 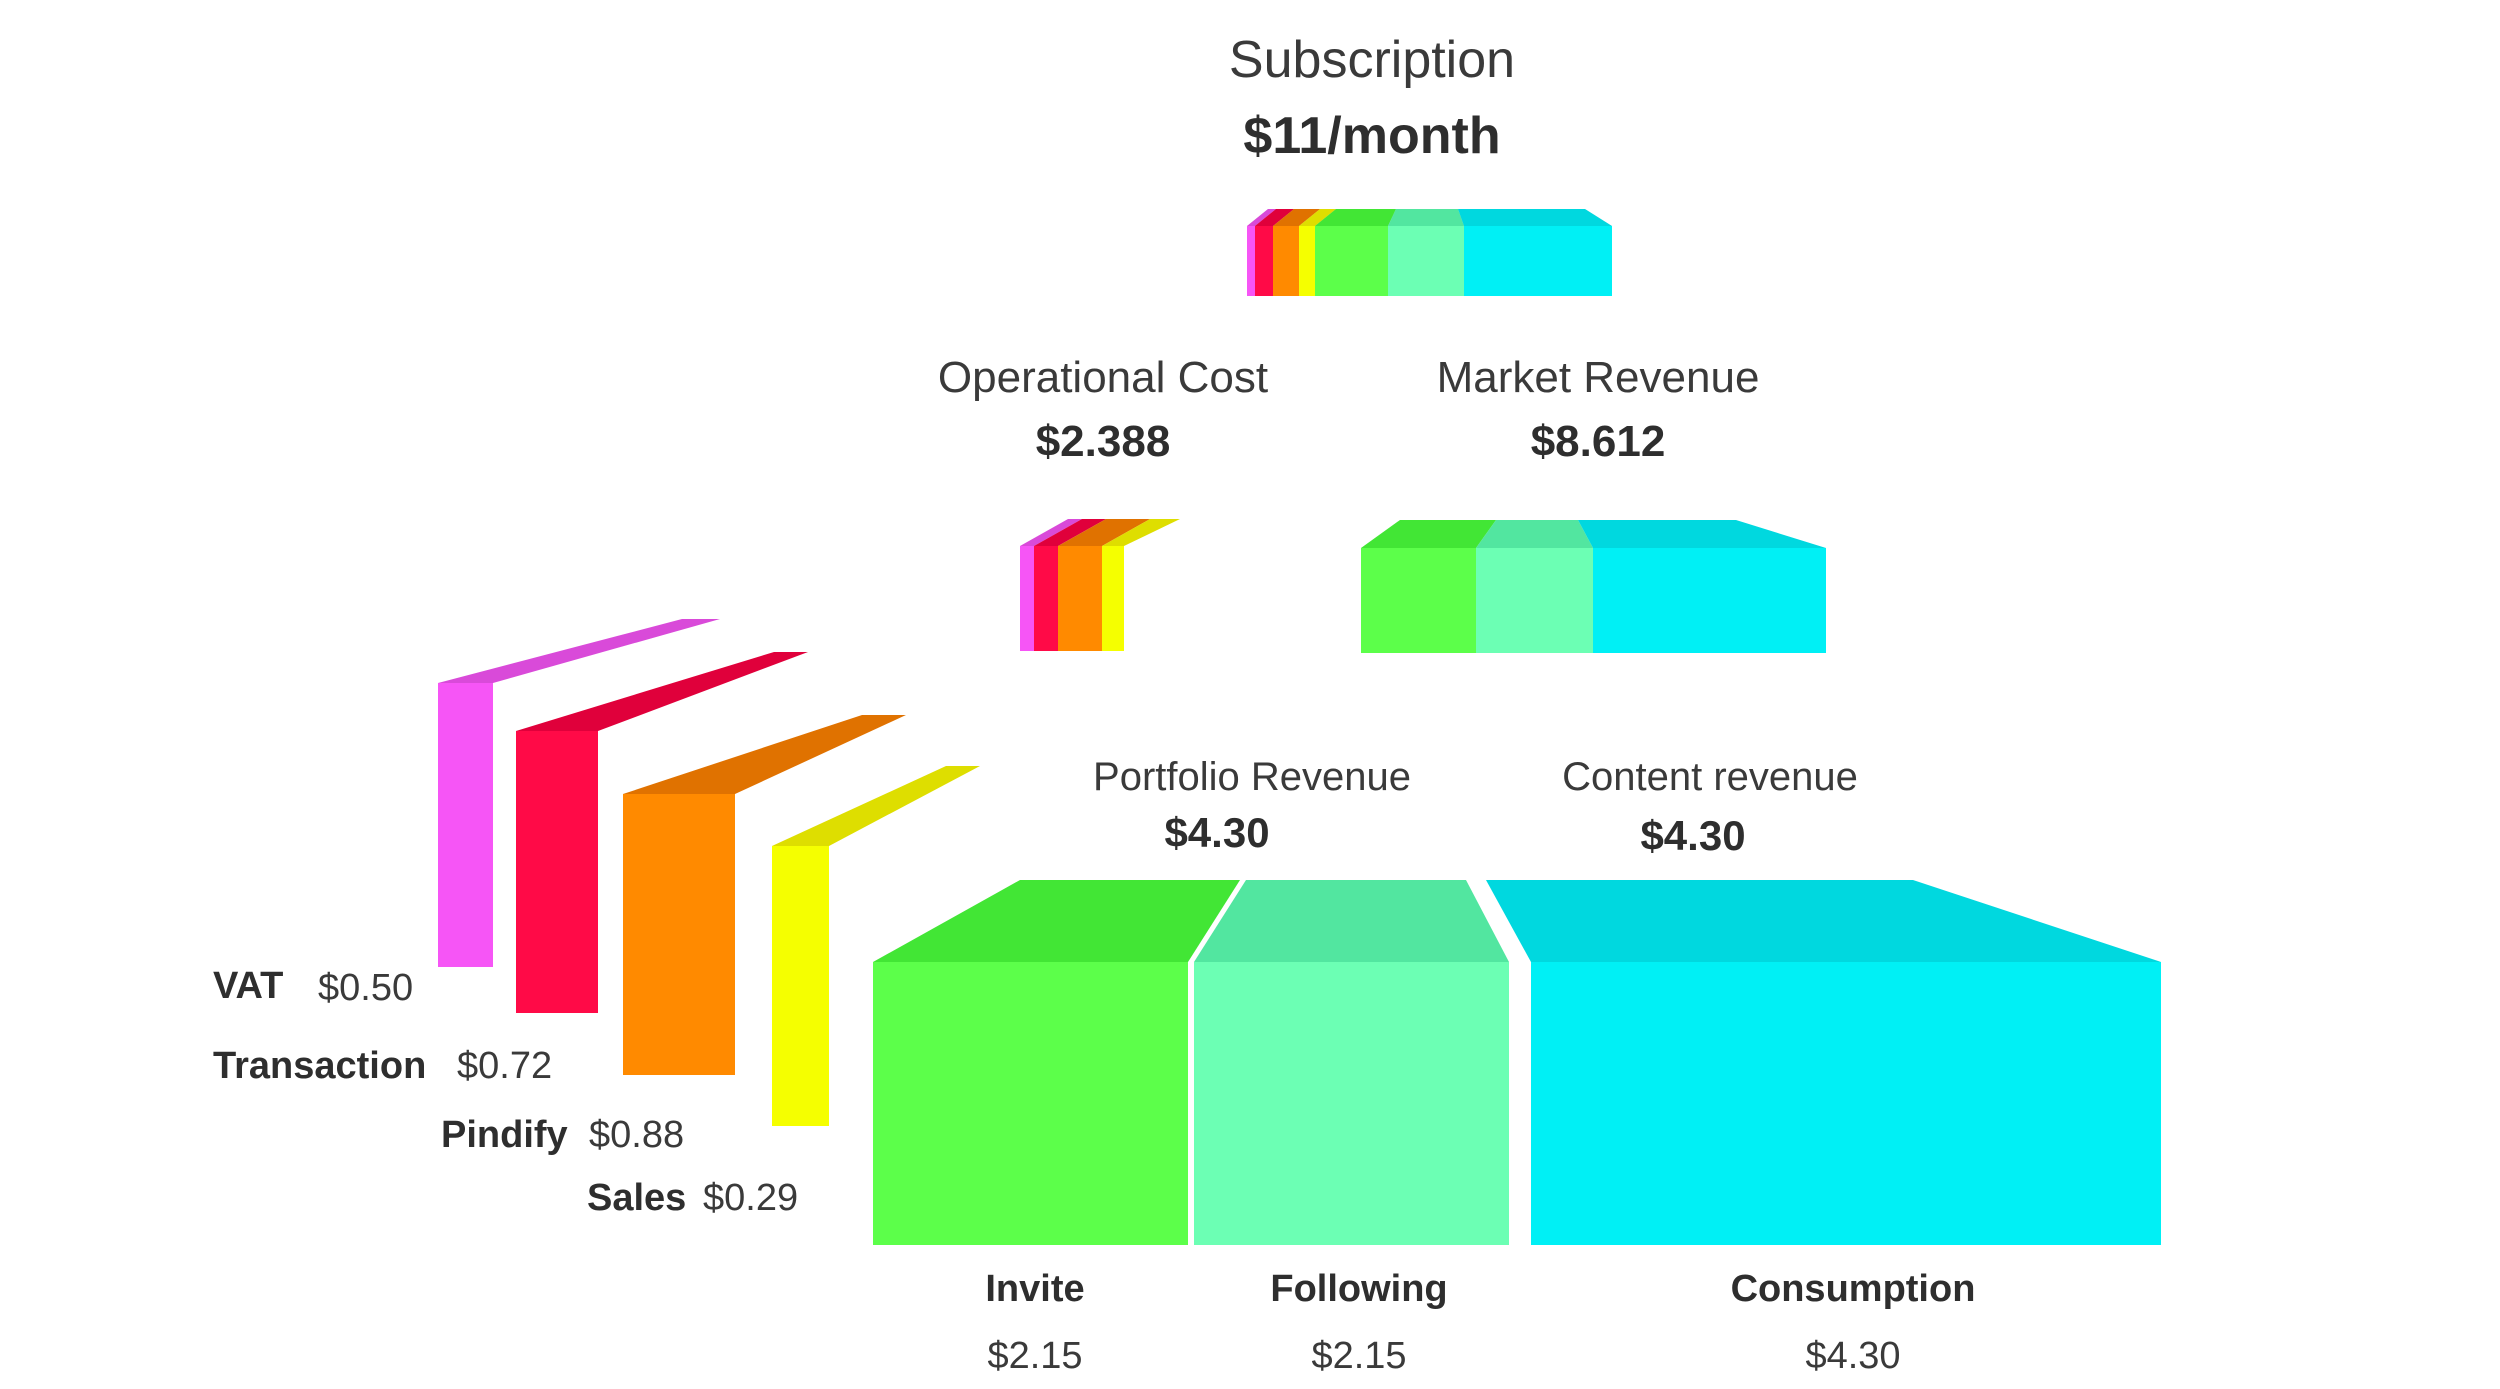 What do you see at coordinates (1264, 261) in the screenshot?
I see `subscription-segment-transaction` at bounding box center [1264, 261].